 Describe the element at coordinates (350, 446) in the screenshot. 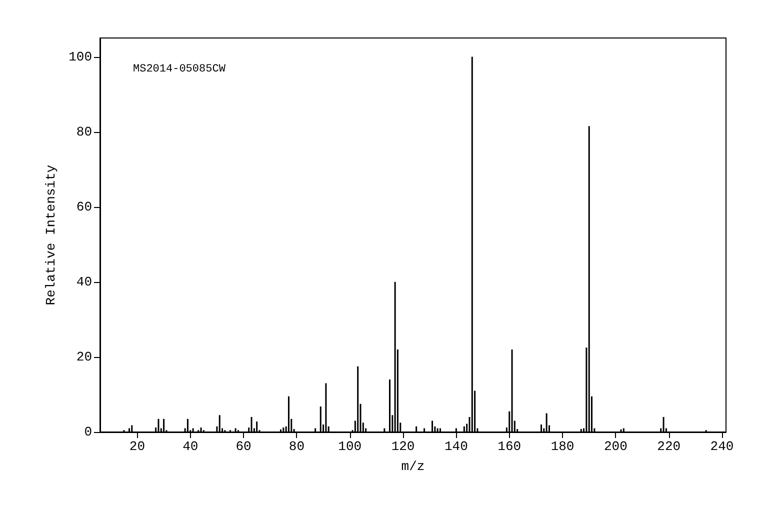

I see `x-tick-label: 100` at that location.